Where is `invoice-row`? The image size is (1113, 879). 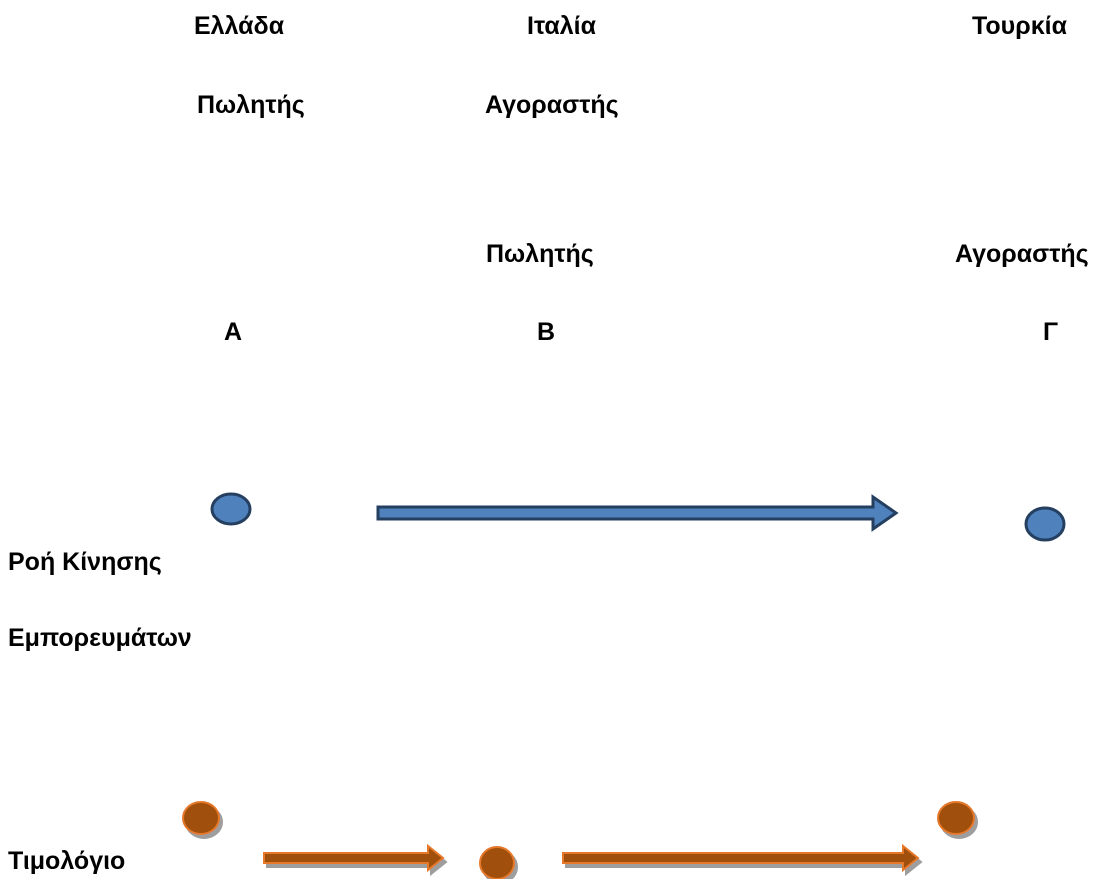 invoice-row is located at coordinates (578, 840).